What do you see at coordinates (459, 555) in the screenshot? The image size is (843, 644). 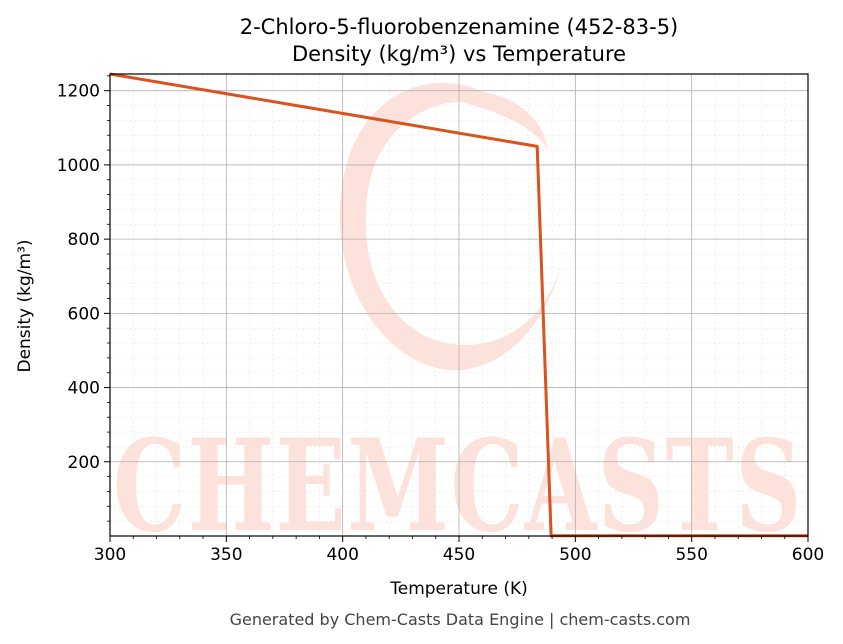 I see `x-tick-label: 450` at bounding box center [459, 555].